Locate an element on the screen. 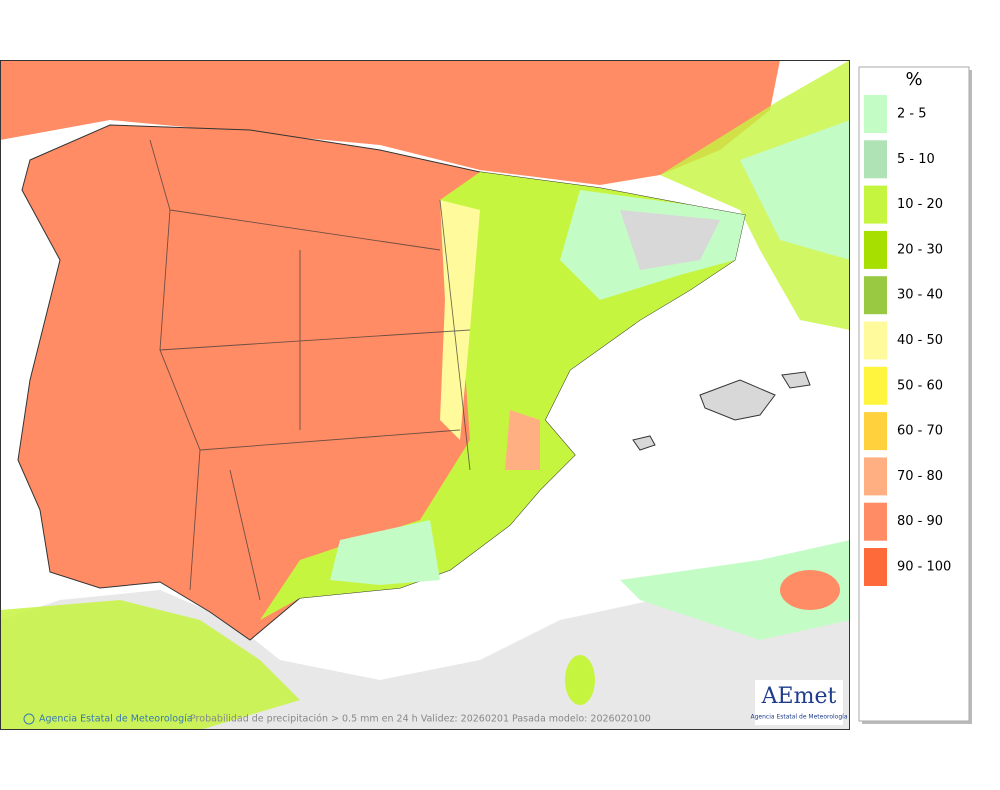 The height and width of the screenshot is (790, 1000). legend-label: 50 - 60 is located at coordinates (920, 385).